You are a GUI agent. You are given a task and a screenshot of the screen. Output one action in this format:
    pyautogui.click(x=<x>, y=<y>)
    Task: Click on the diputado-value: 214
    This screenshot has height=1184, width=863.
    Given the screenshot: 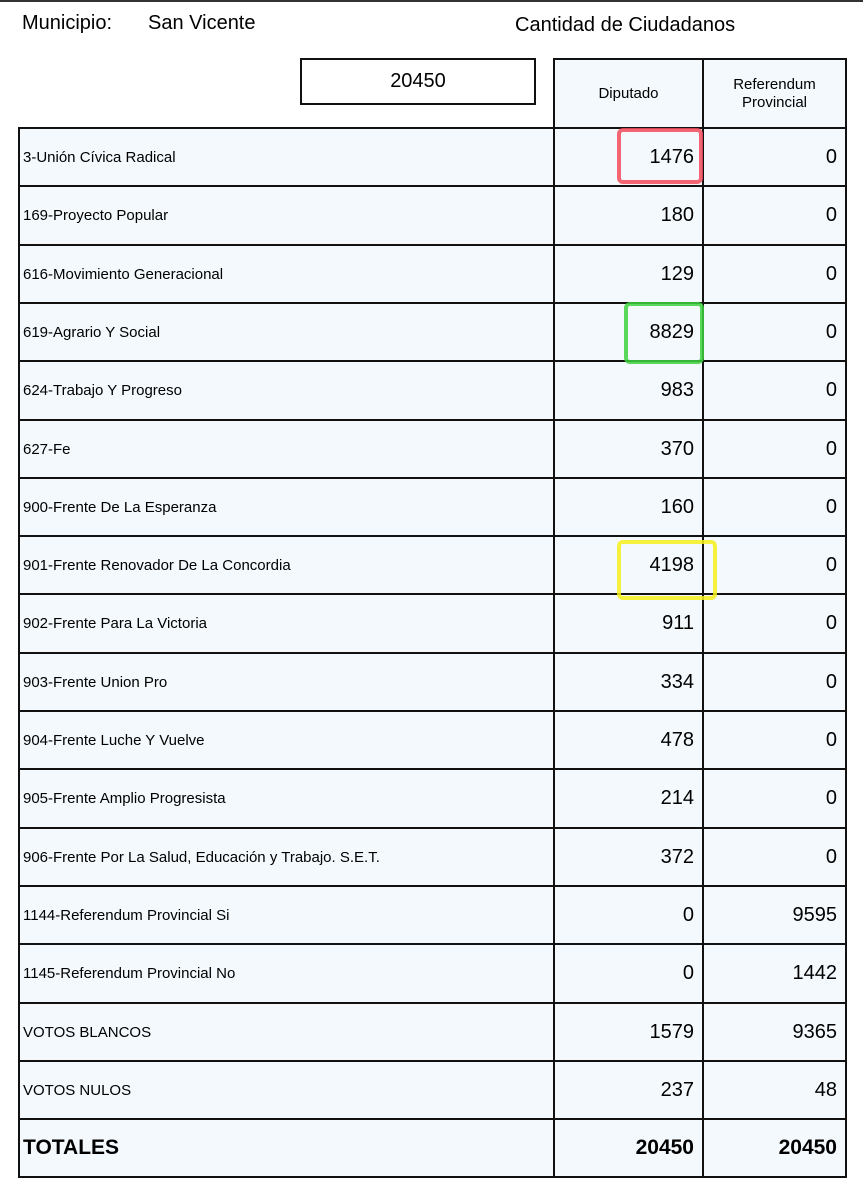 What is the action you would take?
    pyautogui.click(x=628, y=798)
    